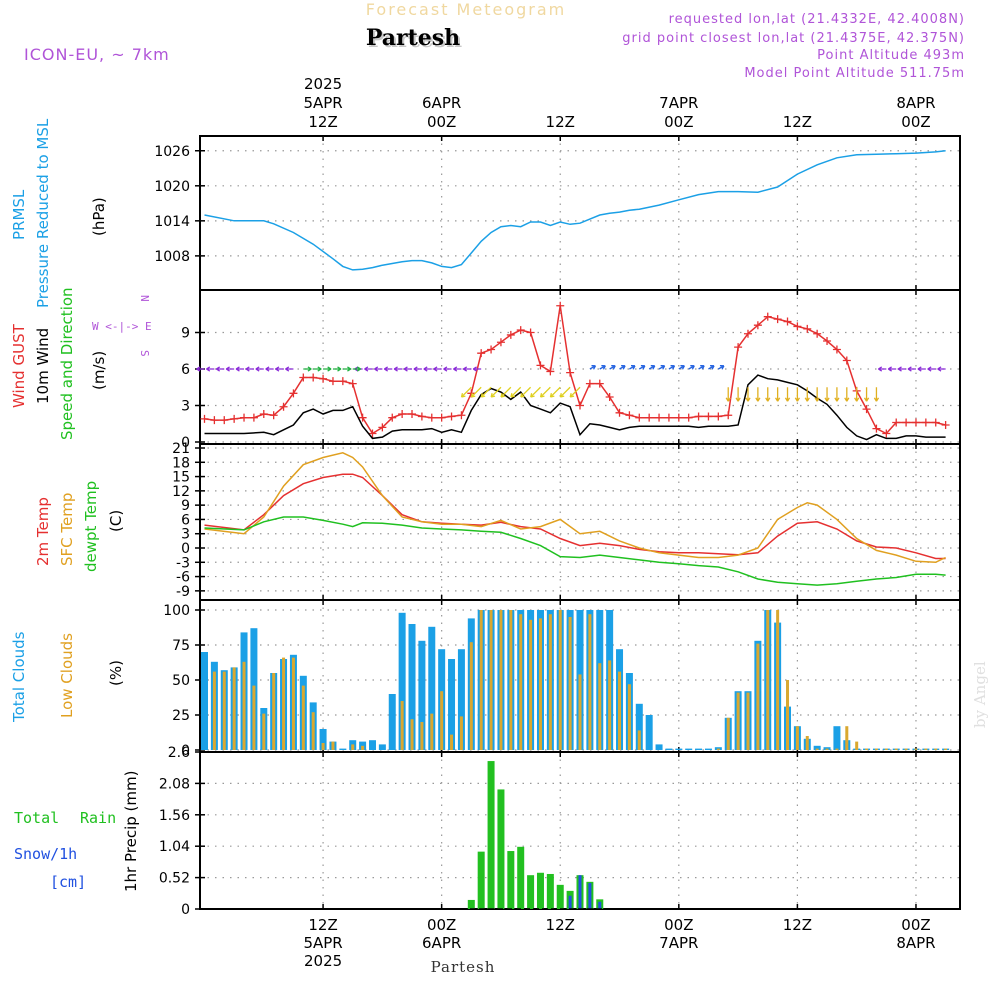  I want to click on wind-label-10m: 10m Wind, so click(43, 366).